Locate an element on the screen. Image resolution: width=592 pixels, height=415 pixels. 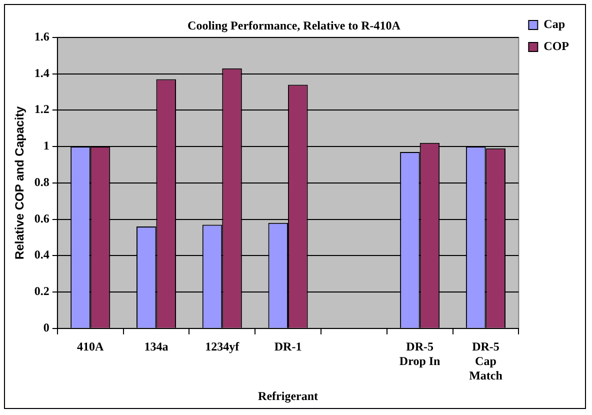
y-tick-label: 0.6 is located at coordinates (42, 218).